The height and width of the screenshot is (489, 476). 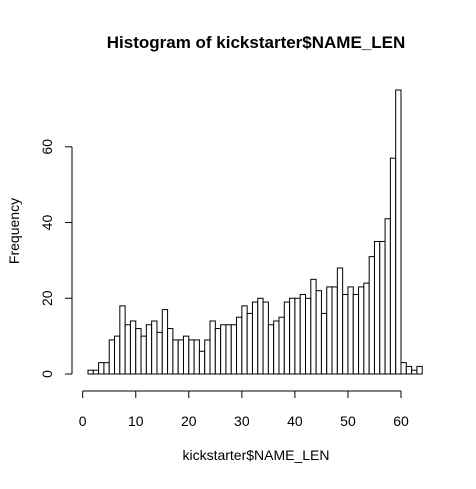 I want to click on x-tick-label: 30, so click(x=242, y=421).